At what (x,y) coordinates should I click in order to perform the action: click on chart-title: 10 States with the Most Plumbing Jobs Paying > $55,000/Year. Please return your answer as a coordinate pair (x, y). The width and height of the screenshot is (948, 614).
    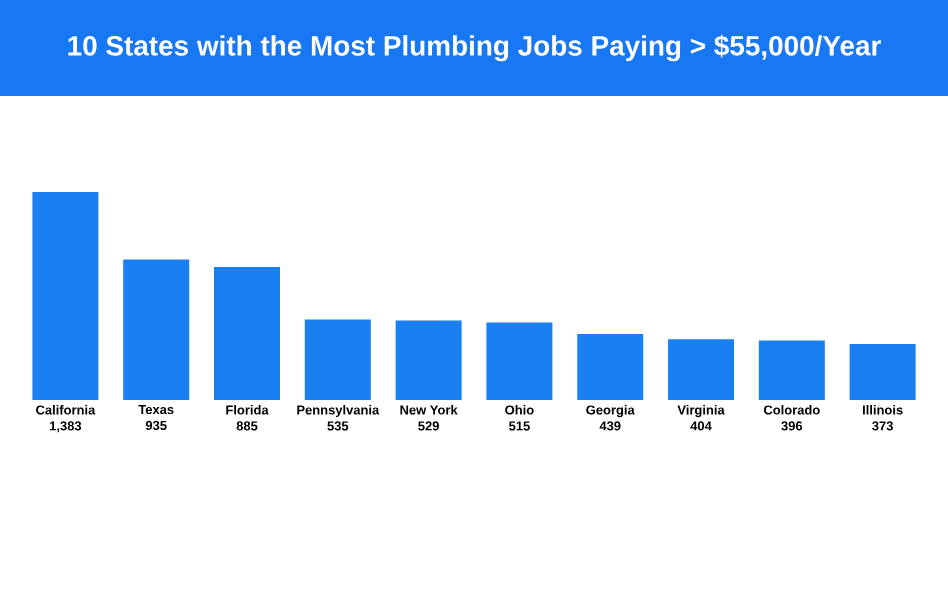
    Looking at the image, I should click on (474, 48).